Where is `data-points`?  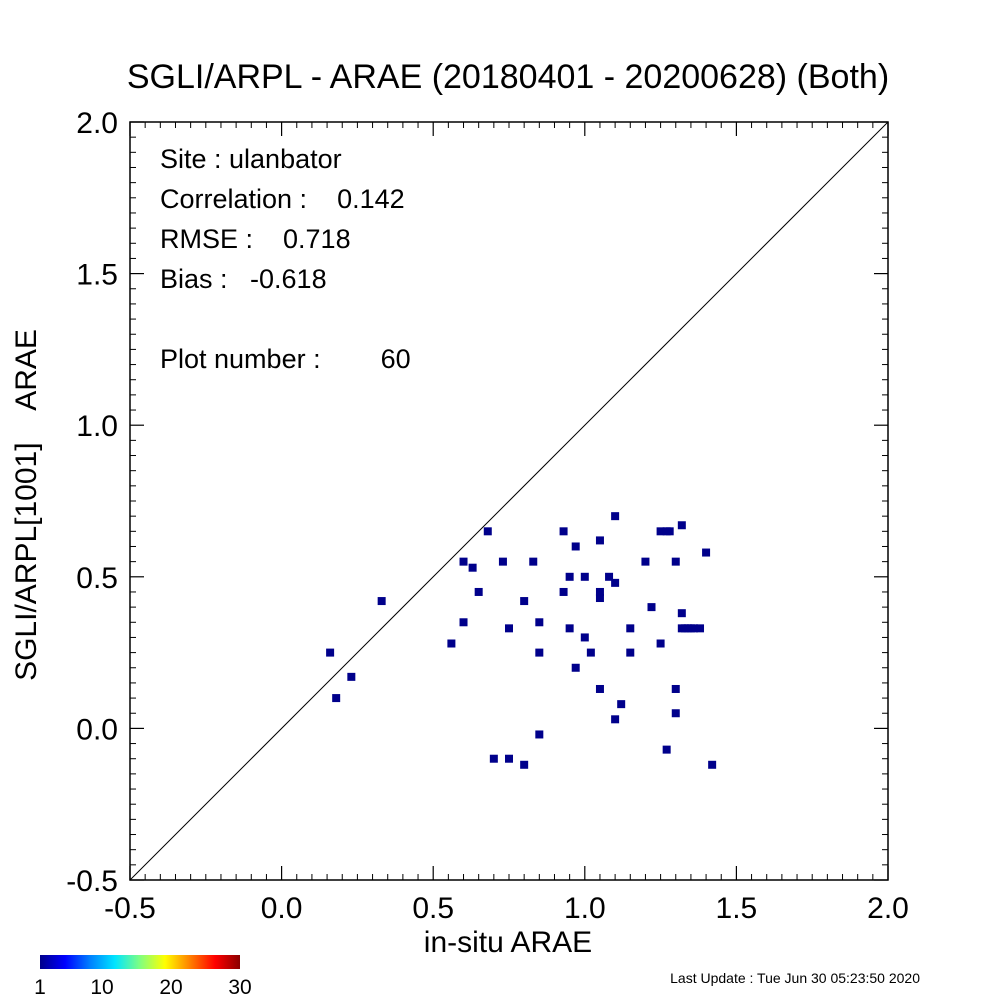
data-points is located at coordinates (521, 640).